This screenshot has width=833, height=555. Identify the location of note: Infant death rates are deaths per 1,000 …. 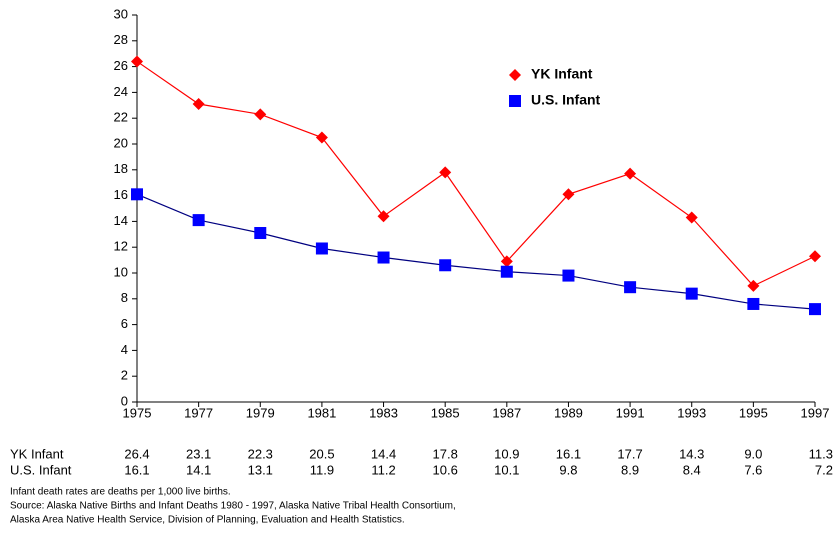
(120, 492).